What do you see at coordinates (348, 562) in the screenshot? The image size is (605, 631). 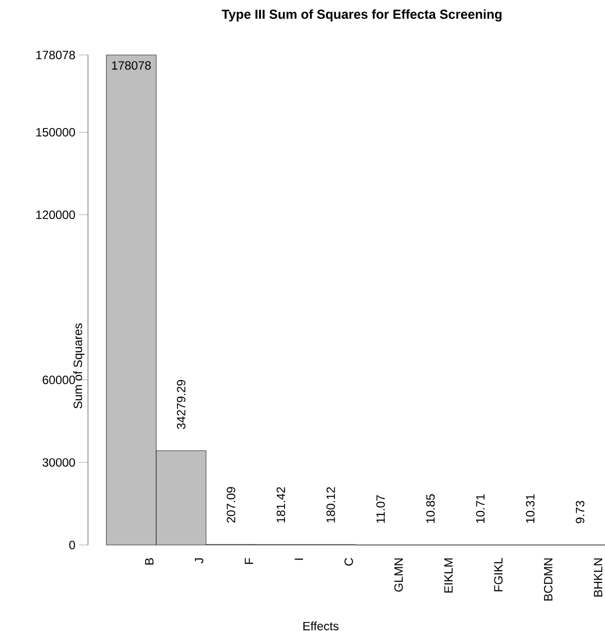 I see `x-tick-label: C` at bounding box center [348, 562].